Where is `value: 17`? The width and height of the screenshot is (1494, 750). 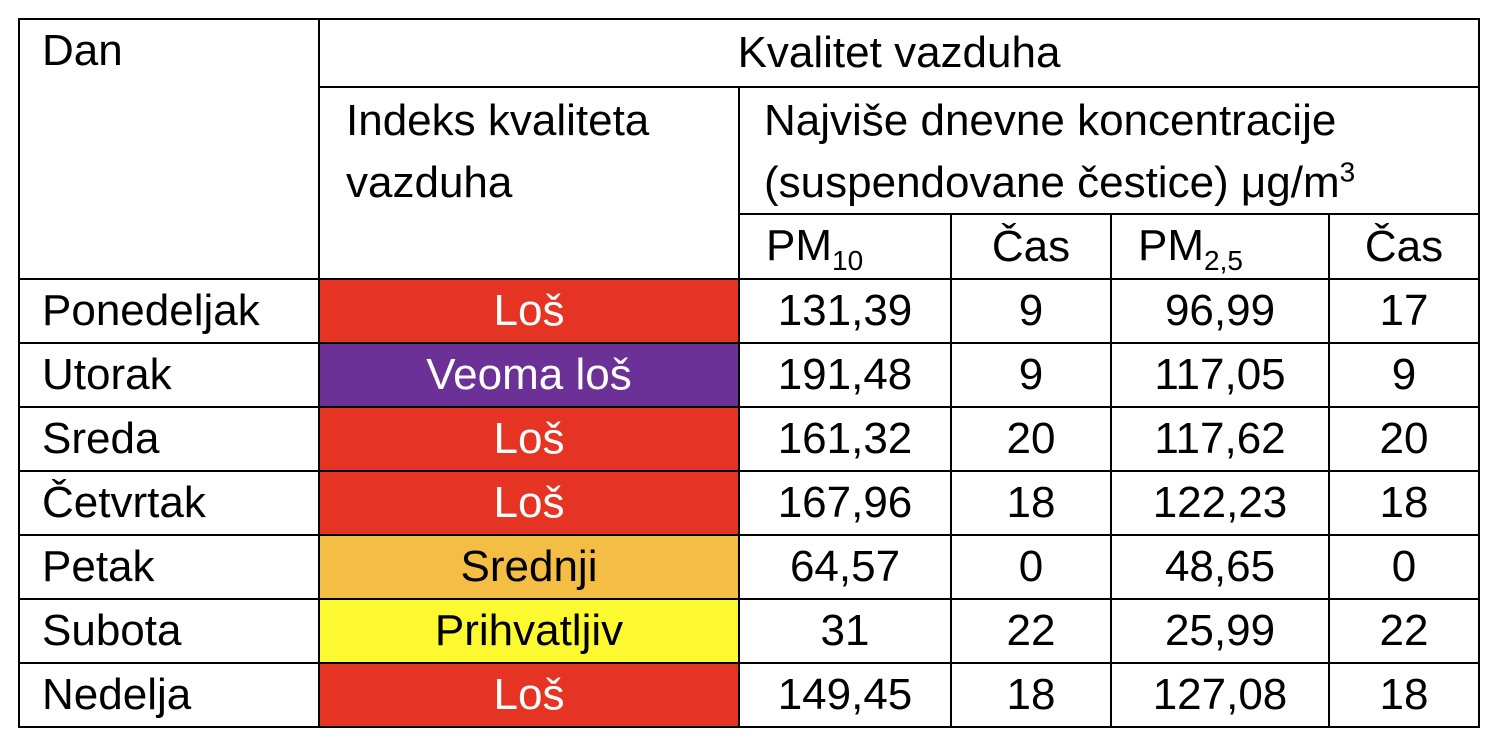 value: 17 is located at coordinates (1404, 310).